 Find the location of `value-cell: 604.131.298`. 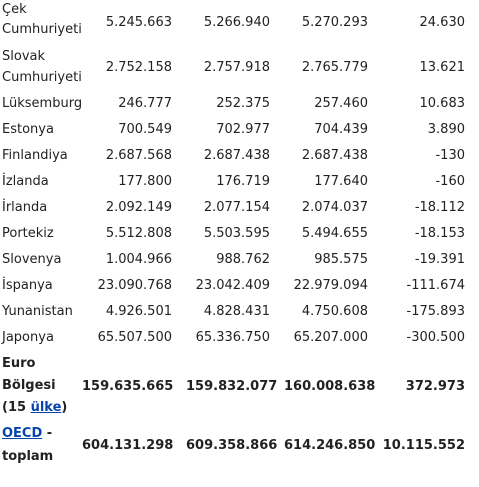

value-cell: 604.131.298 is located at coordinates (128, 445).